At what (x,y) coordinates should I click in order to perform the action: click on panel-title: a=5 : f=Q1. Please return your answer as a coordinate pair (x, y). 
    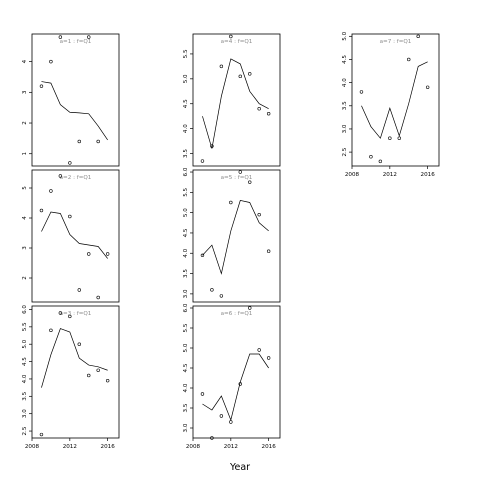
    Looking at the image, I should click on (237, 178).